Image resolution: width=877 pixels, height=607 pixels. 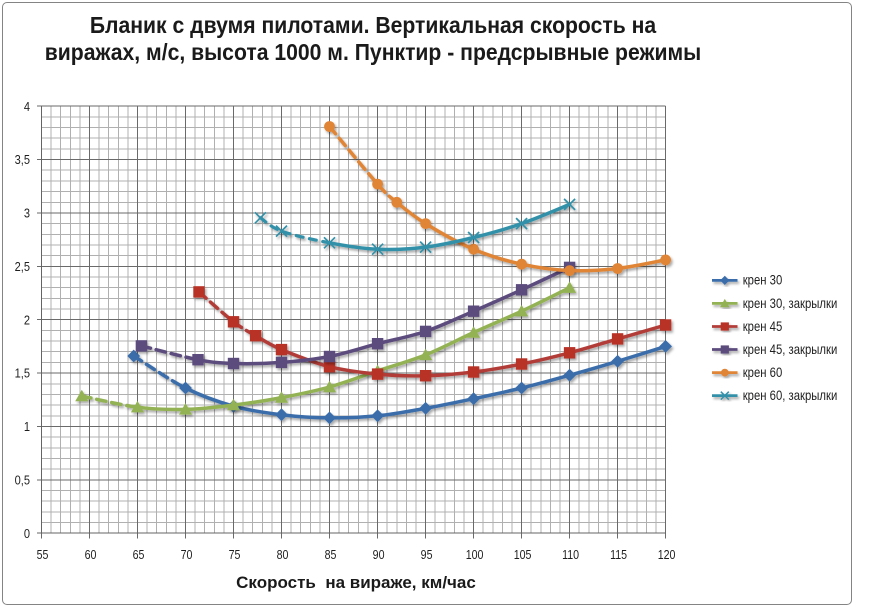 What do you see at coordinates (427, 554) in the screenshot?
I see `svg-text: 95` at bounding box center [427, 554].